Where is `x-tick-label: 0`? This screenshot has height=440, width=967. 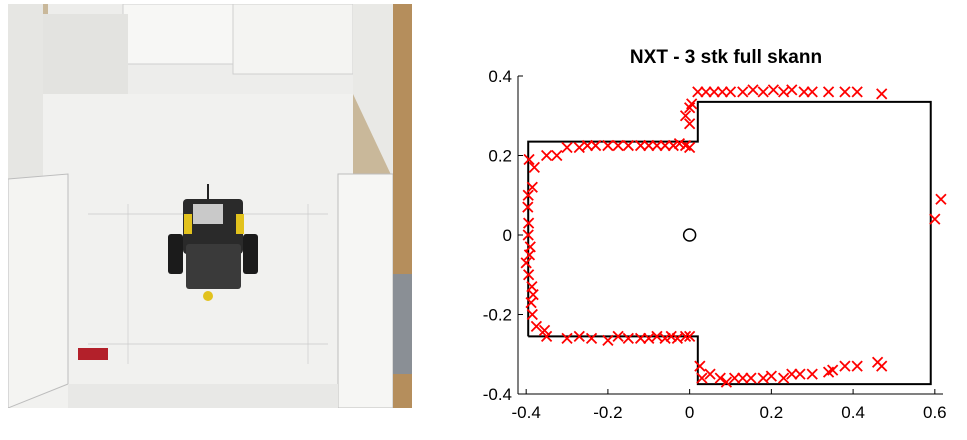
x-tick-label: 0 is located at coordinates (689, 412).